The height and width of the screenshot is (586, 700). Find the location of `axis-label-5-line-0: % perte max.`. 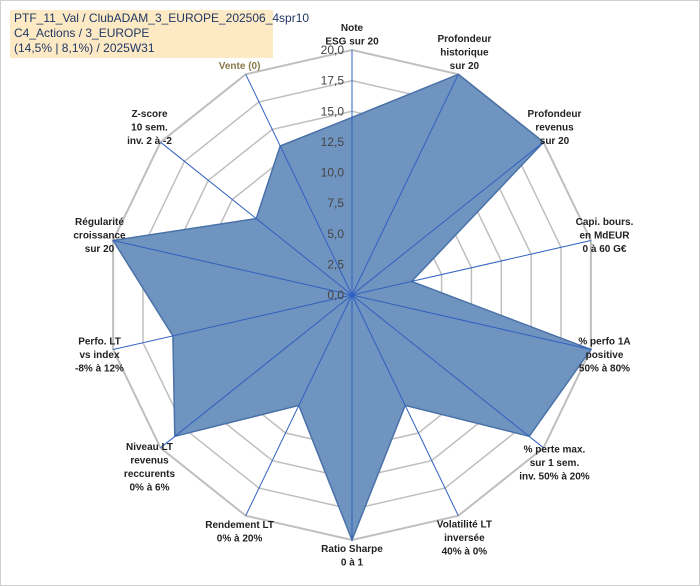

axis-label-5-line-0: % perte max. is located at coordinates (555, 450).